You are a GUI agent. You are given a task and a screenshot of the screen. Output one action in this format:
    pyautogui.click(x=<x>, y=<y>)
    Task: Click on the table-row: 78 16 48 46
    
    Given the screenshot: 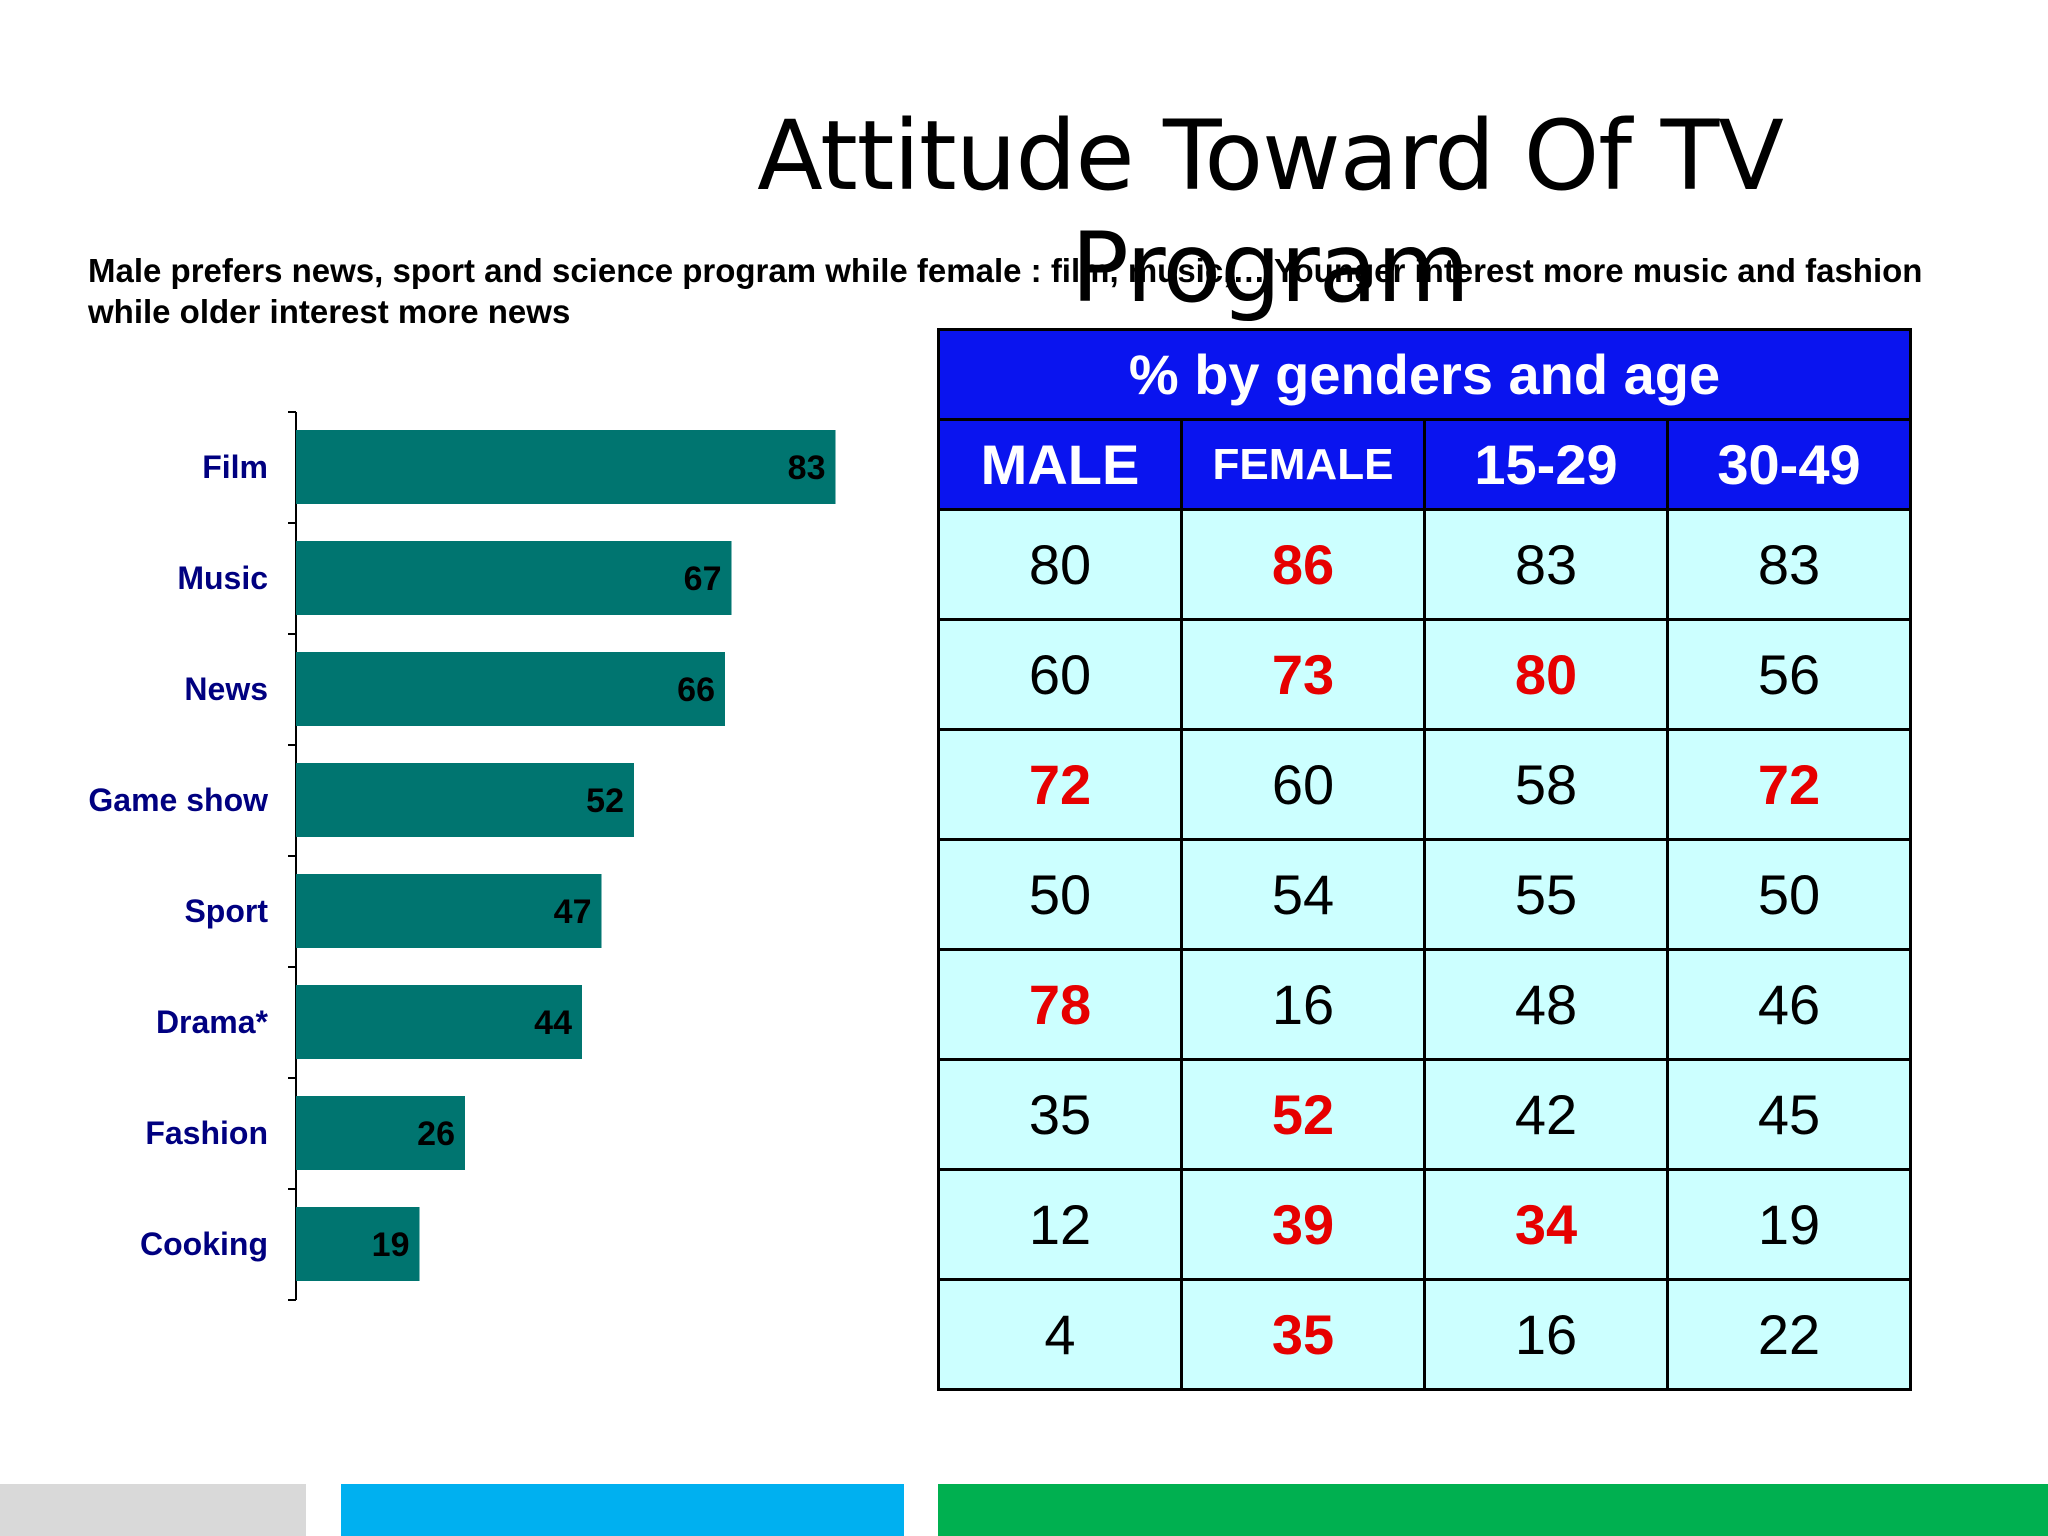 What is the action you would take?
    pyautogui.click(x=1424, y=1004)
    